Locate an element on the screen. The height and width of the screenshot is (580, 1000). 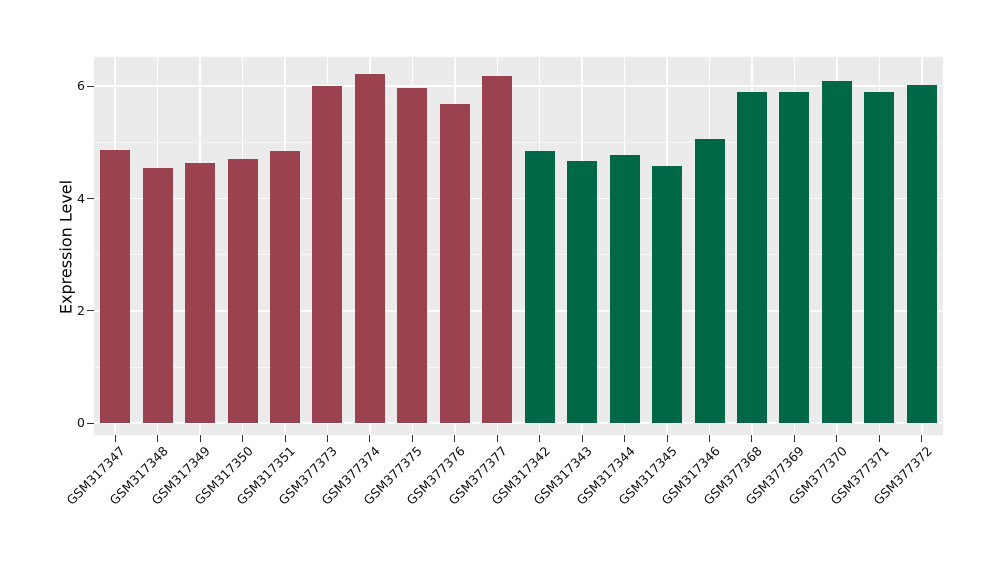
bar-GSM377369 is located at coordinates (794, 257).